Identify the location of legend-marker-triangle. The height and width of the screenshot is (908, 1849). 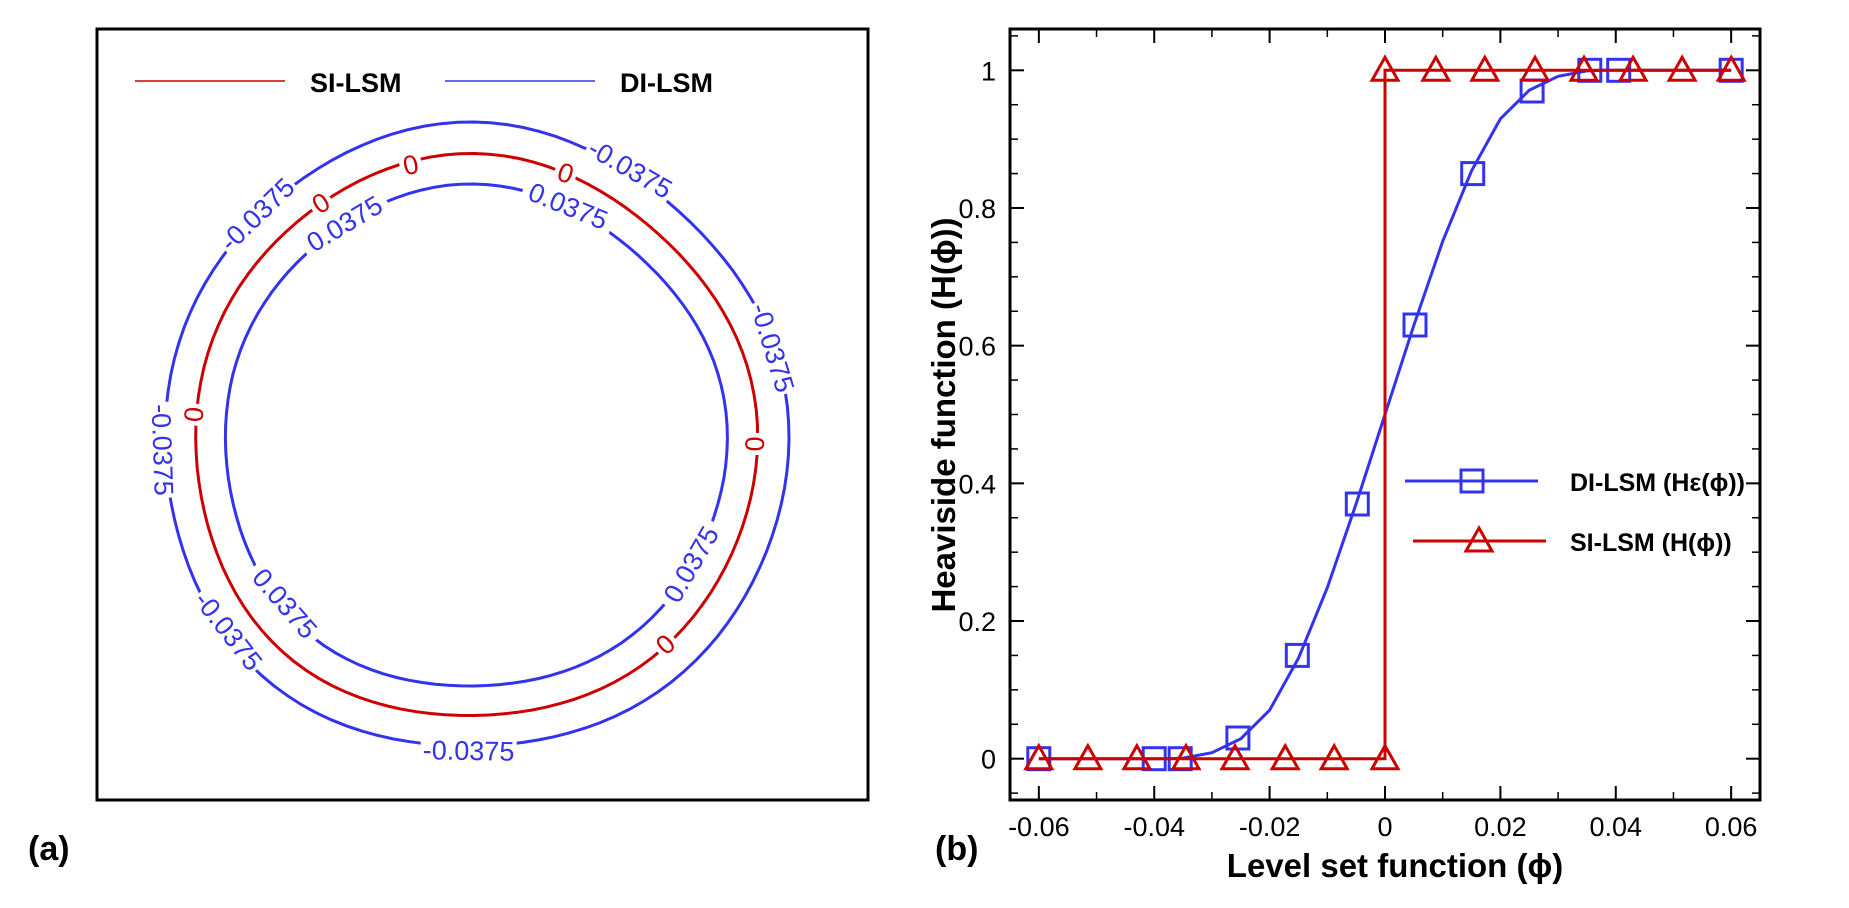
(1479, 538).